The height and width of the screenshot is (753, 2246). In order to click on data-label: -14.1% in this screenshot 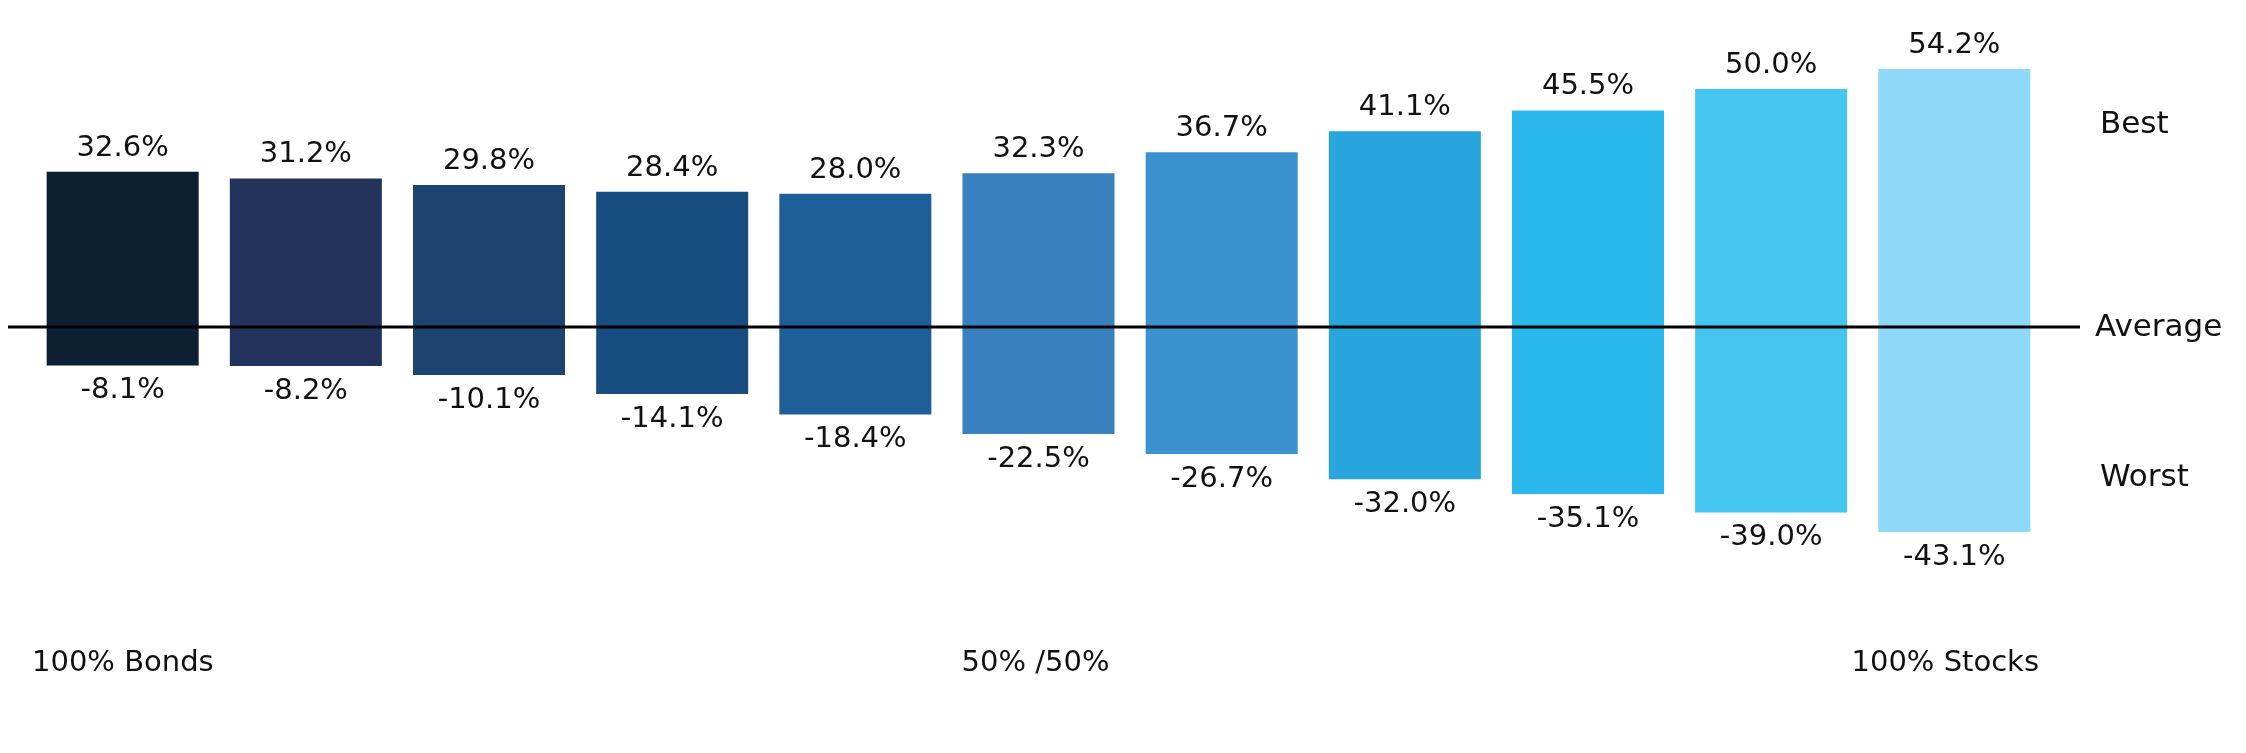, I will do `click(672, 417)`.